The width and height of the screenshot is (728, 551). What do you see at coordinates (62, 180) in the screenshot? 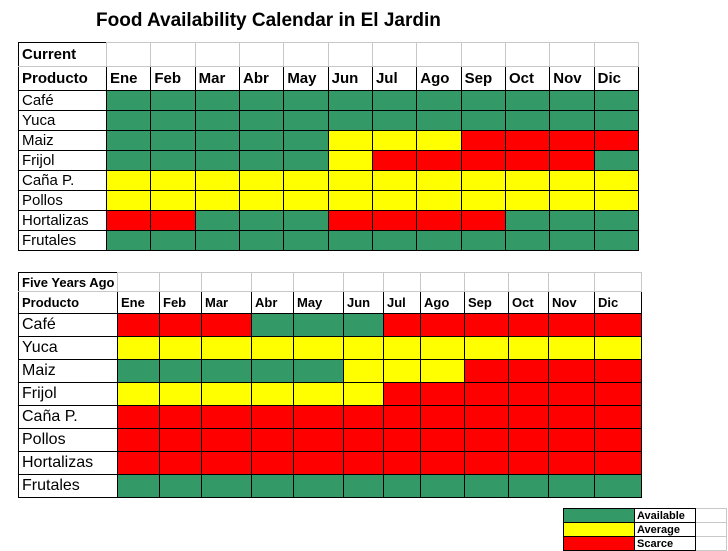
I see `product-label: Caña P.` at bounding box center [62, 180].